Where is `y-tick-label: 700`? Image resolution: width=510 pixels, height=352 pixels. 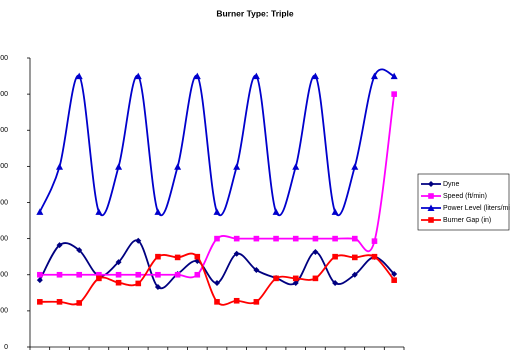 y-tick-label: 700 is located at coordinates (4, 94).